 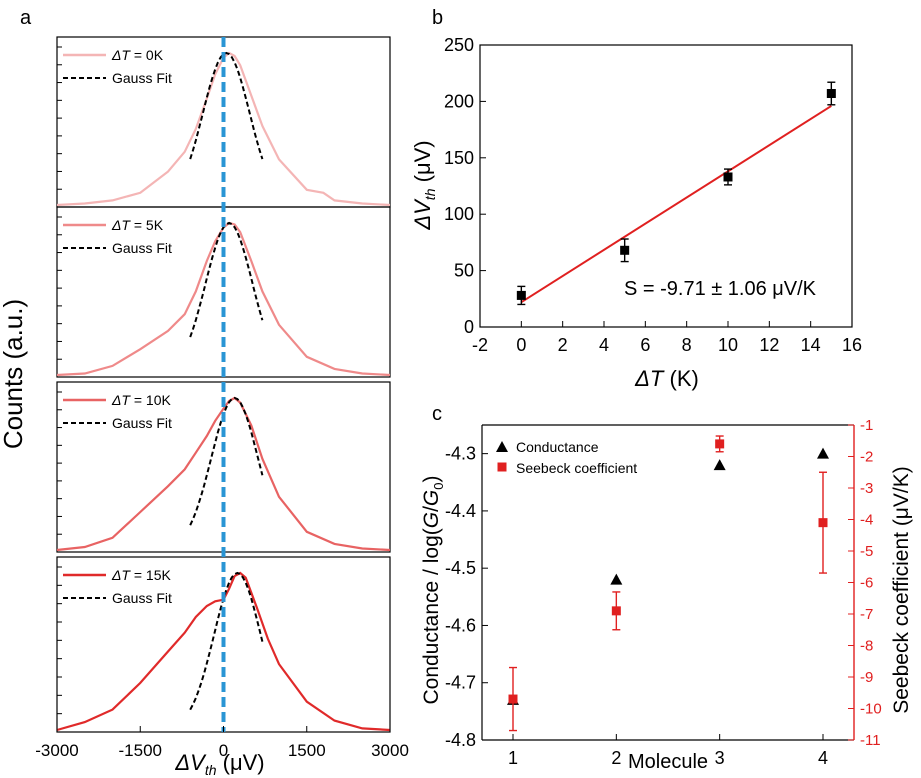 I want to click on panel-b-xtick-label: 14, so click(x=811, y=345).